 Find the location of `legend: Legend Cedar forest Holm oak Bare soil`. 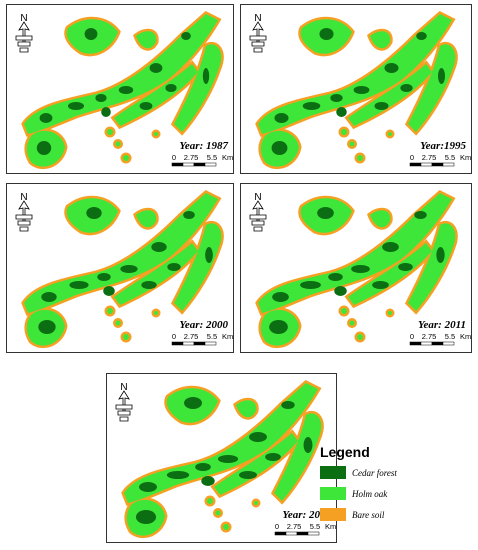

legend: Legend Cedar forest Holm oak Bare soil is located at coordinates (358, 482).